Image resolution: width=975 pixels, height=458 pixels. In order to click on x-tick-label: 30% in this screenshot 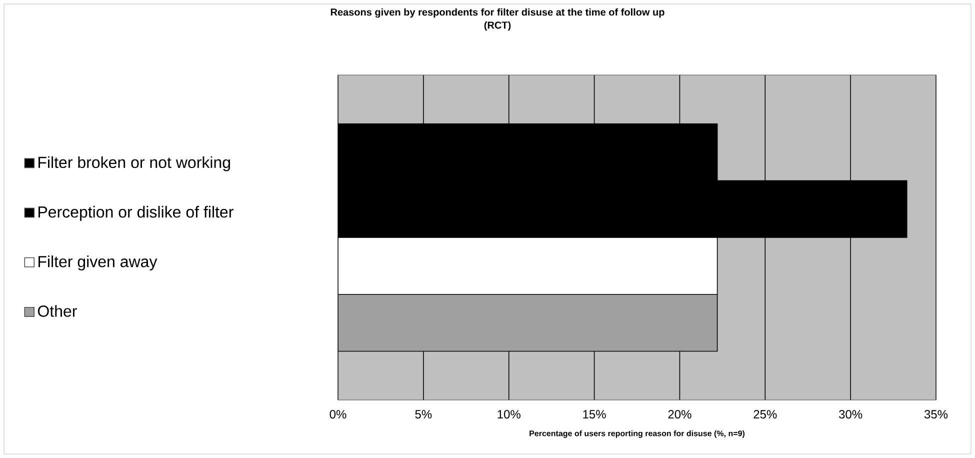, I will do `click(850, 414)`.